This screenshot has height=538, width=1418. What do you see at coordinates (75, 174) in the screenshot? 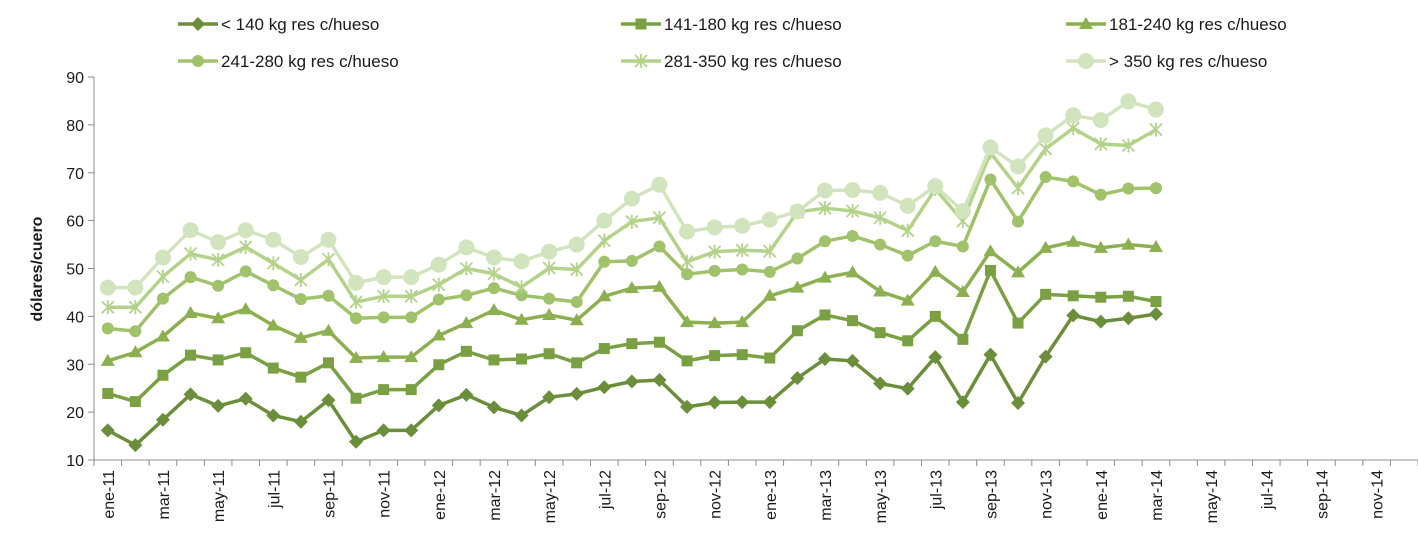
I see `y-tick-label: 70` at bounding box center [75, 174].